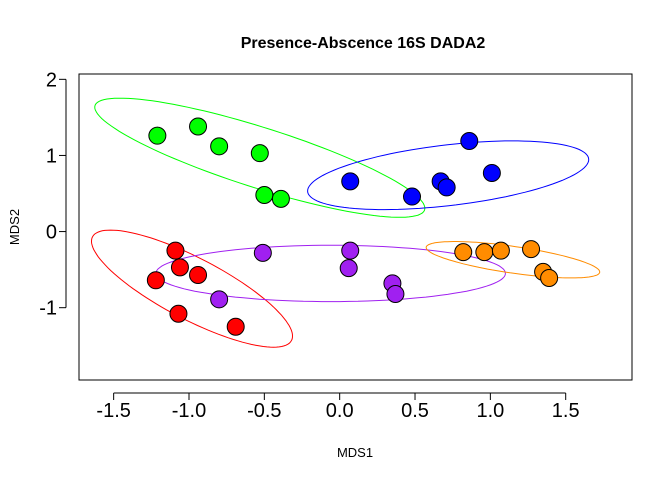 This screenshot has width=672, height=480. I want to click on y-tick-label: 2, so click(51, 80).